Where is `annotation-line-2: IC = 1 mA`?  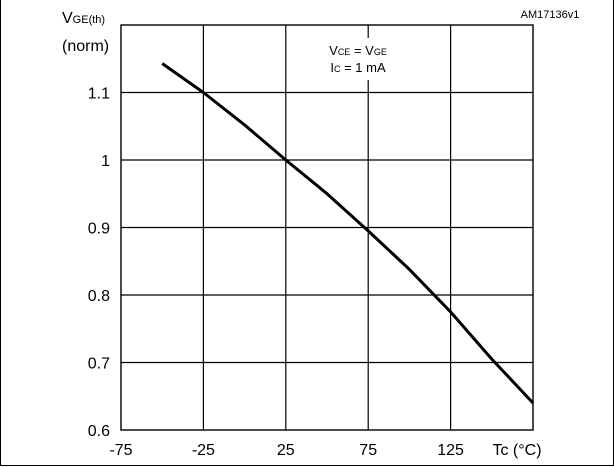 annotation-line-2: IC = 1 mA is located at coordinates (358, 67).